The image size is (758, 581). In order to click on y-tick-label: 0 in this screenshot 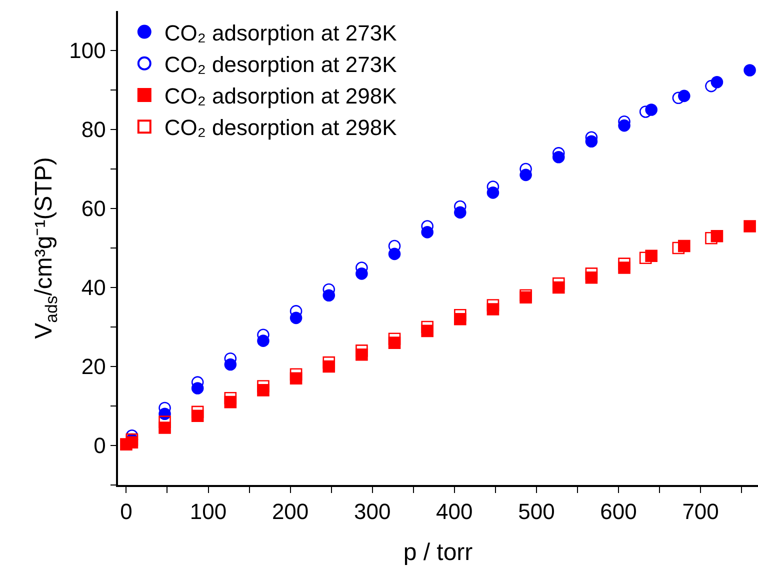, I will do `click(100, 445)`.